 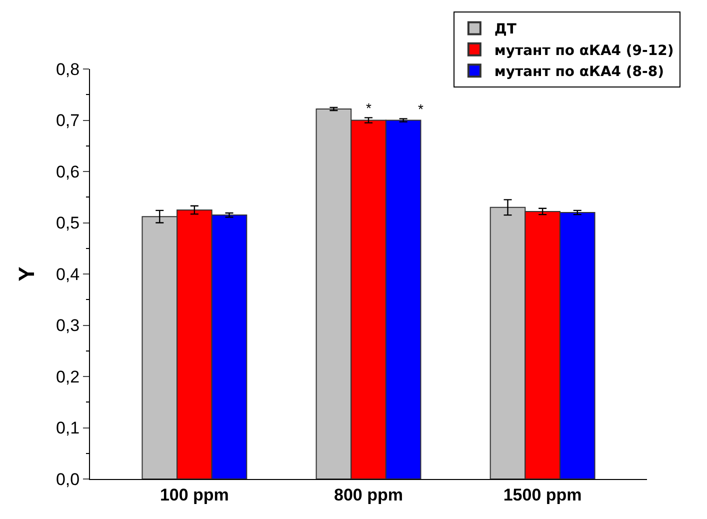 I want to click on y-tick-label: 0,6, so click(x=68, y=172).